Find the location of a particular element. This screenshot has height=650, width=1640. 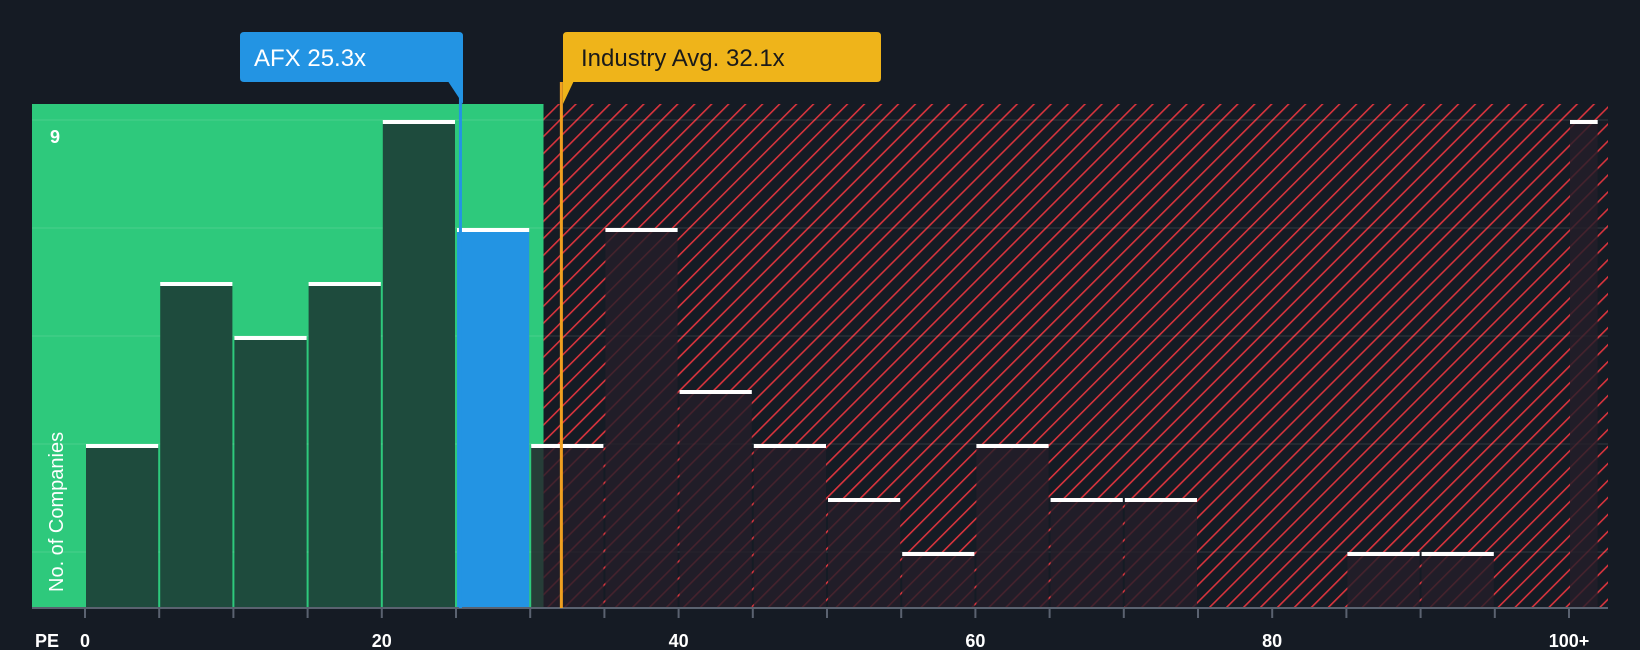

y-max-label: 9 is located at coordinates (55, 137).